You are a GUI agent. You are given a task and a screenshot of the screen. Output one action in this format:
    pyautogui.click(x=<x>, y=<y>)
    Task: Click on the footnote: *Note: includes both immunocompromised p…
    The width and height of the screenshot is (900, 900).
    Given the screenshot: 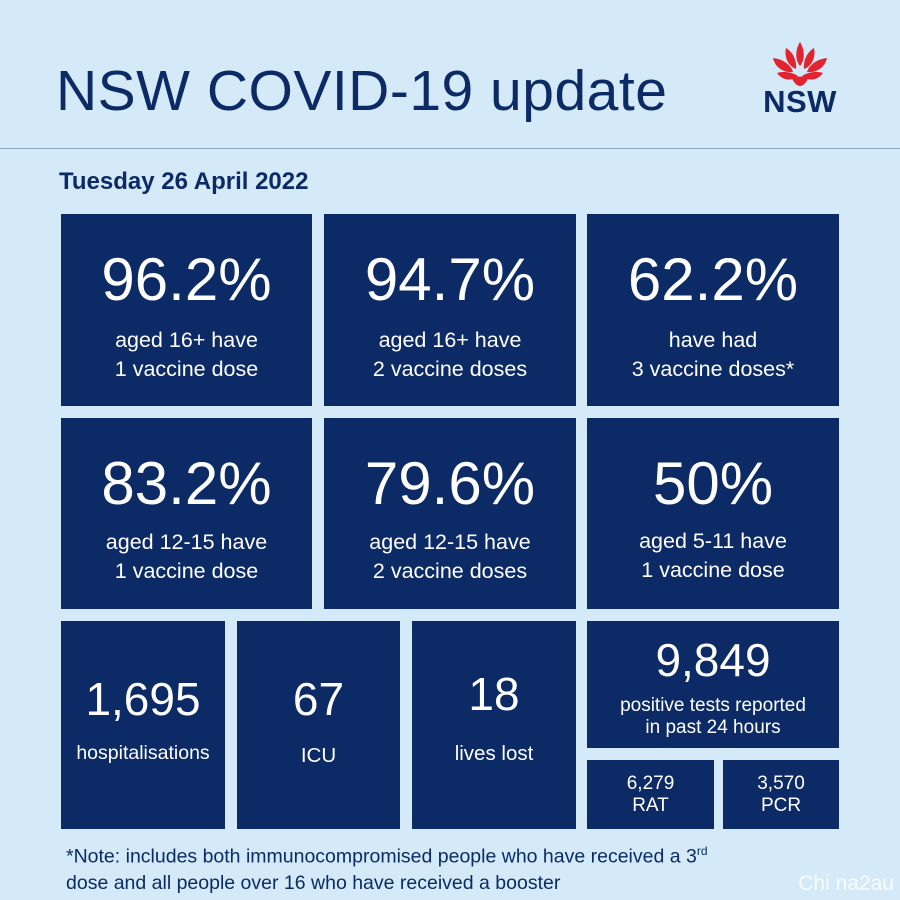 What is the action you would take?
    pyautogui.click(x=387, y=869)
    